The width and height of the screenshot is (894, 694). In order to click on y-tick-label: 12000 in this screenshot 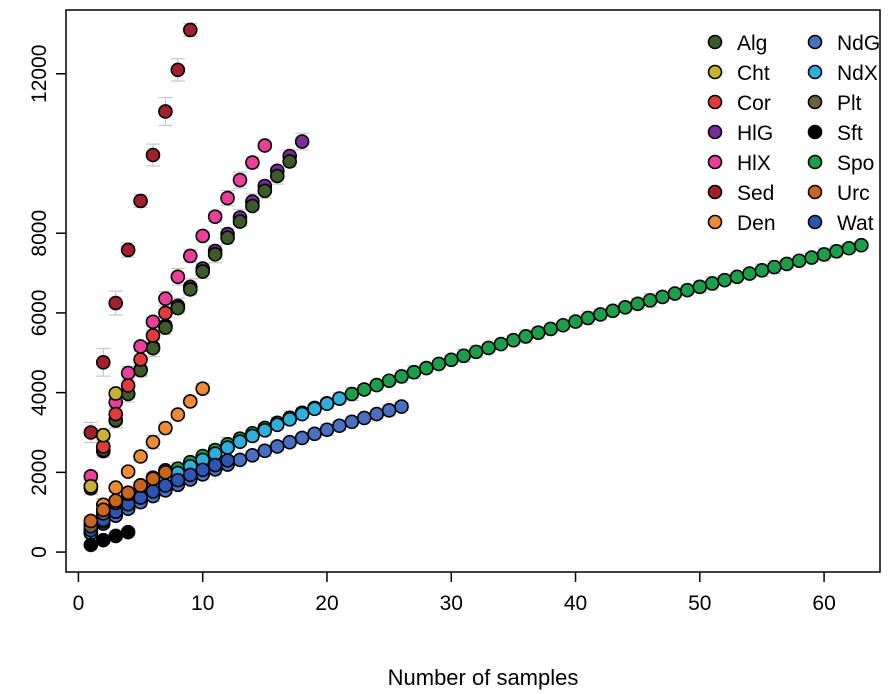, I will do `click(39, 74)`.